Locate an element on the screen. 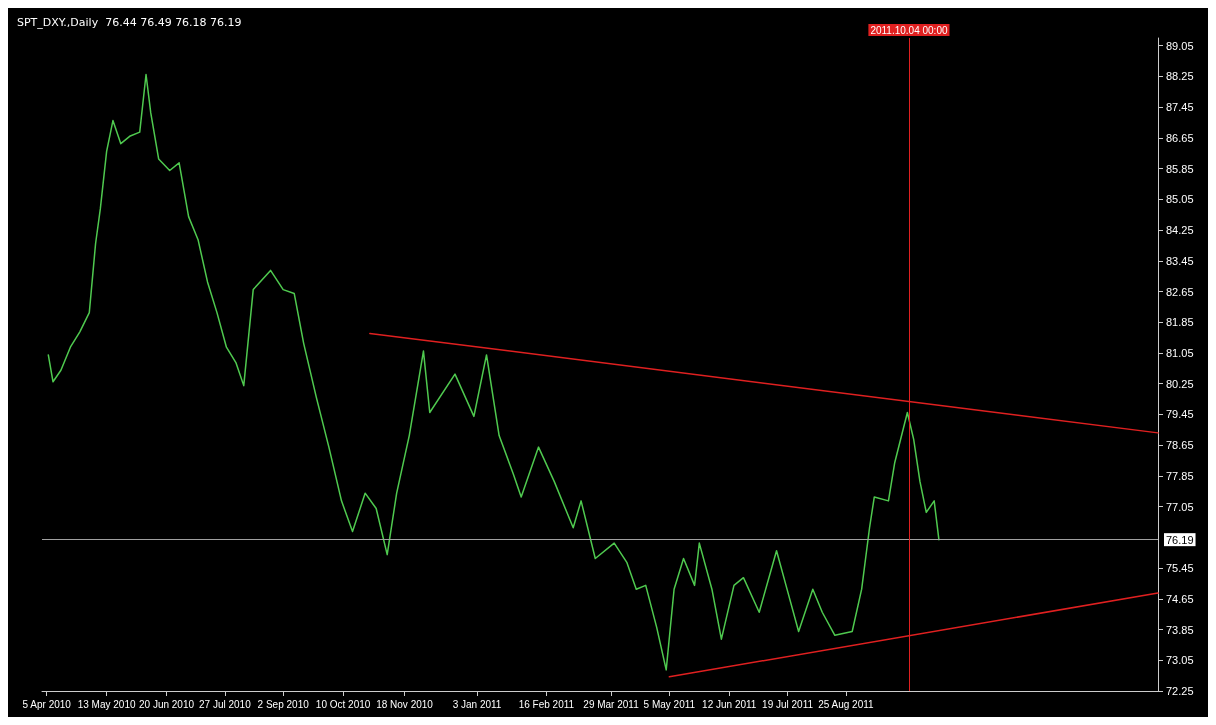 Image resolution: width=1216 pixels, height=725 pixels. y-tick-label: 73.05 is located at coordinates (1180, 660).